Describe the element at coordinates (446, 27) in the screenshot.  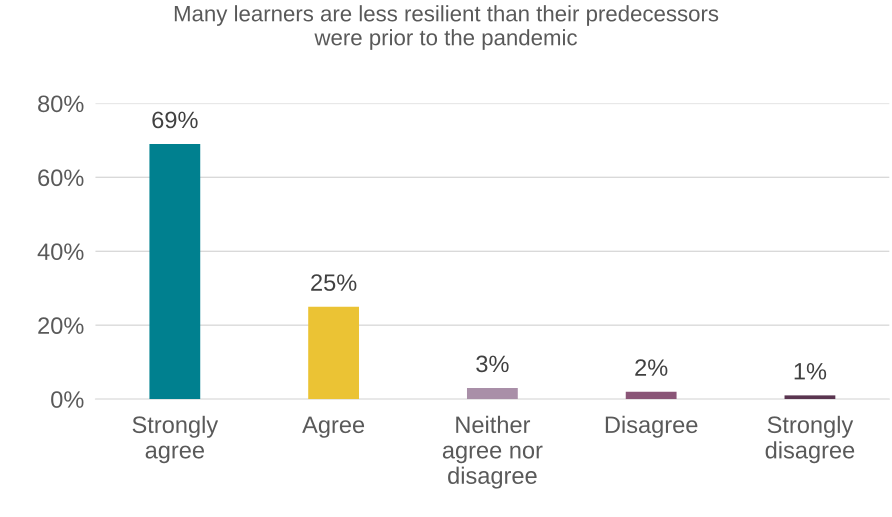
I see `chart-title: Many learners are less resilient than their predecessors were prior to the pandemic` at that location.